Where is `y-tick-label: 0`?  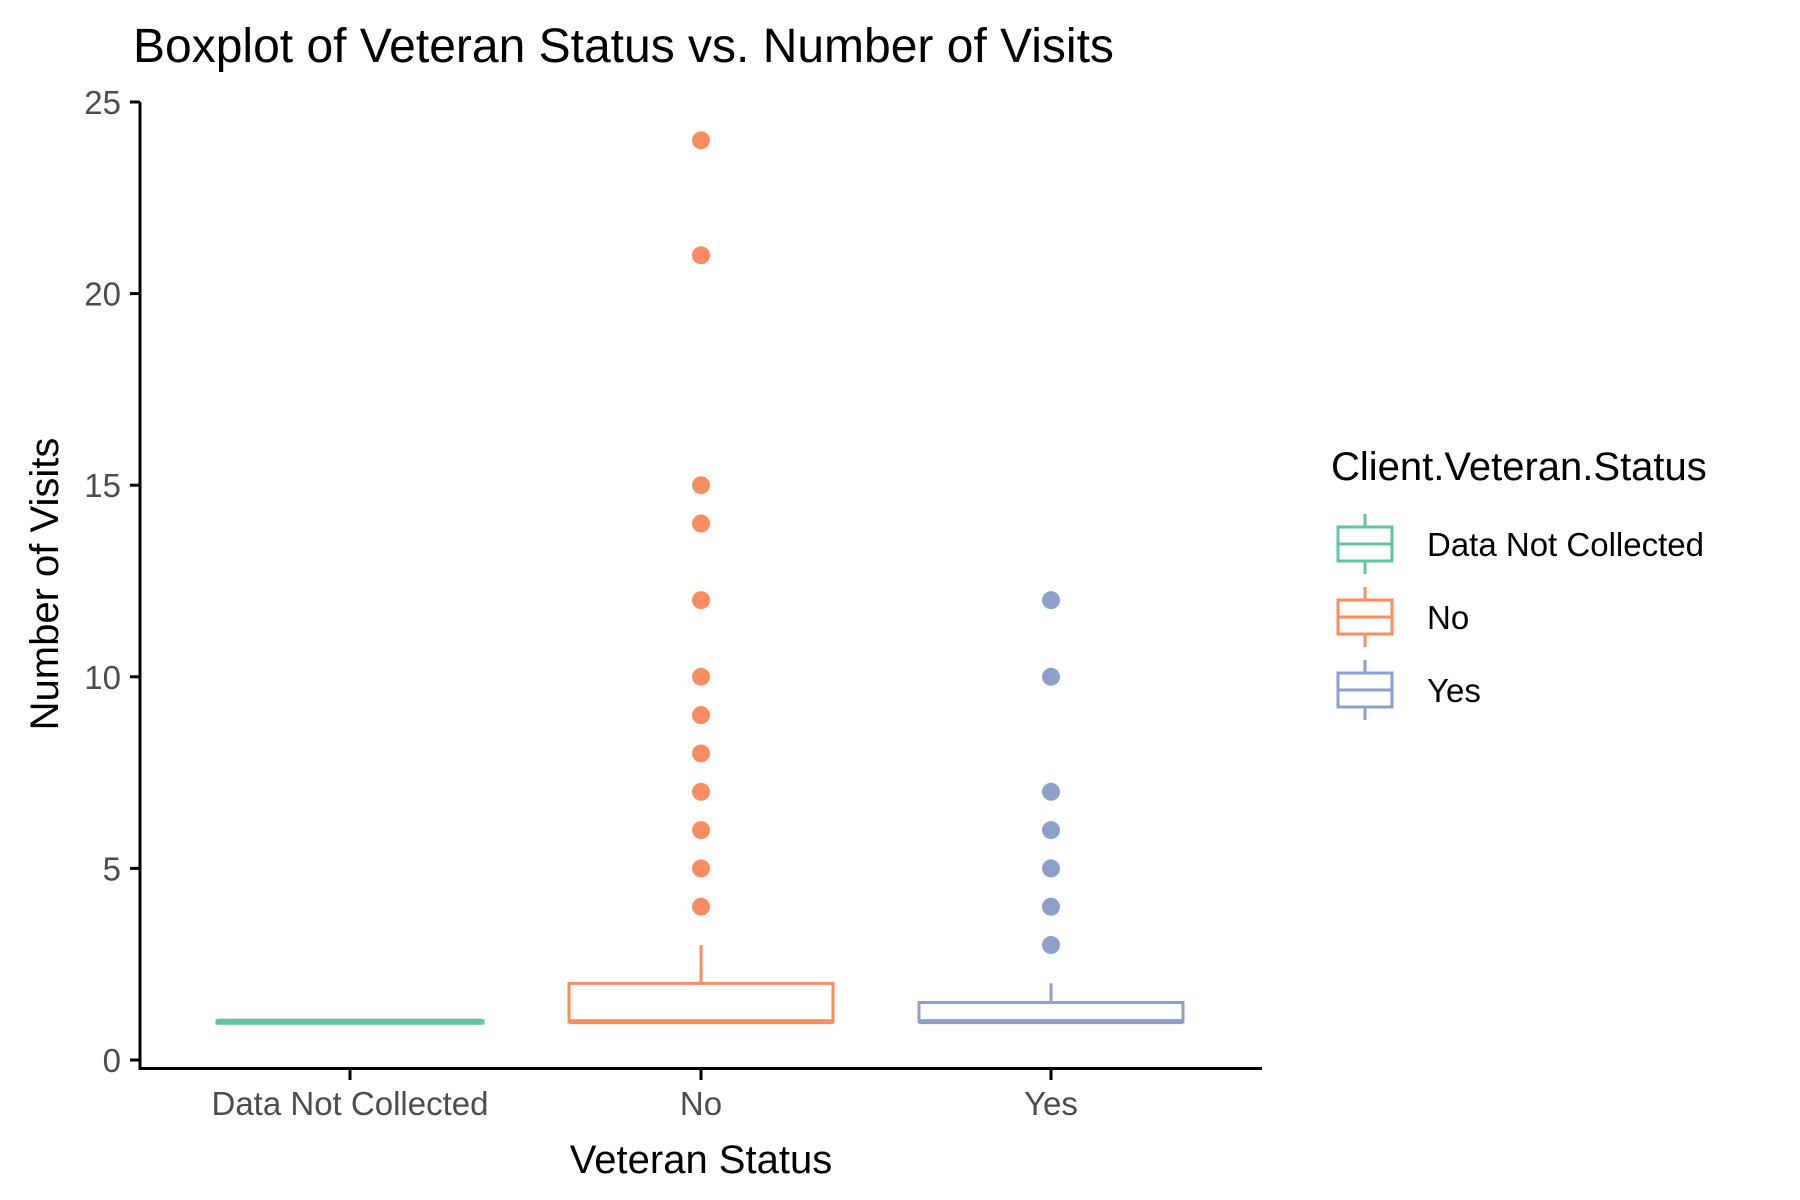 y-tick-label: 0 is located at coordinates (112, 1060).